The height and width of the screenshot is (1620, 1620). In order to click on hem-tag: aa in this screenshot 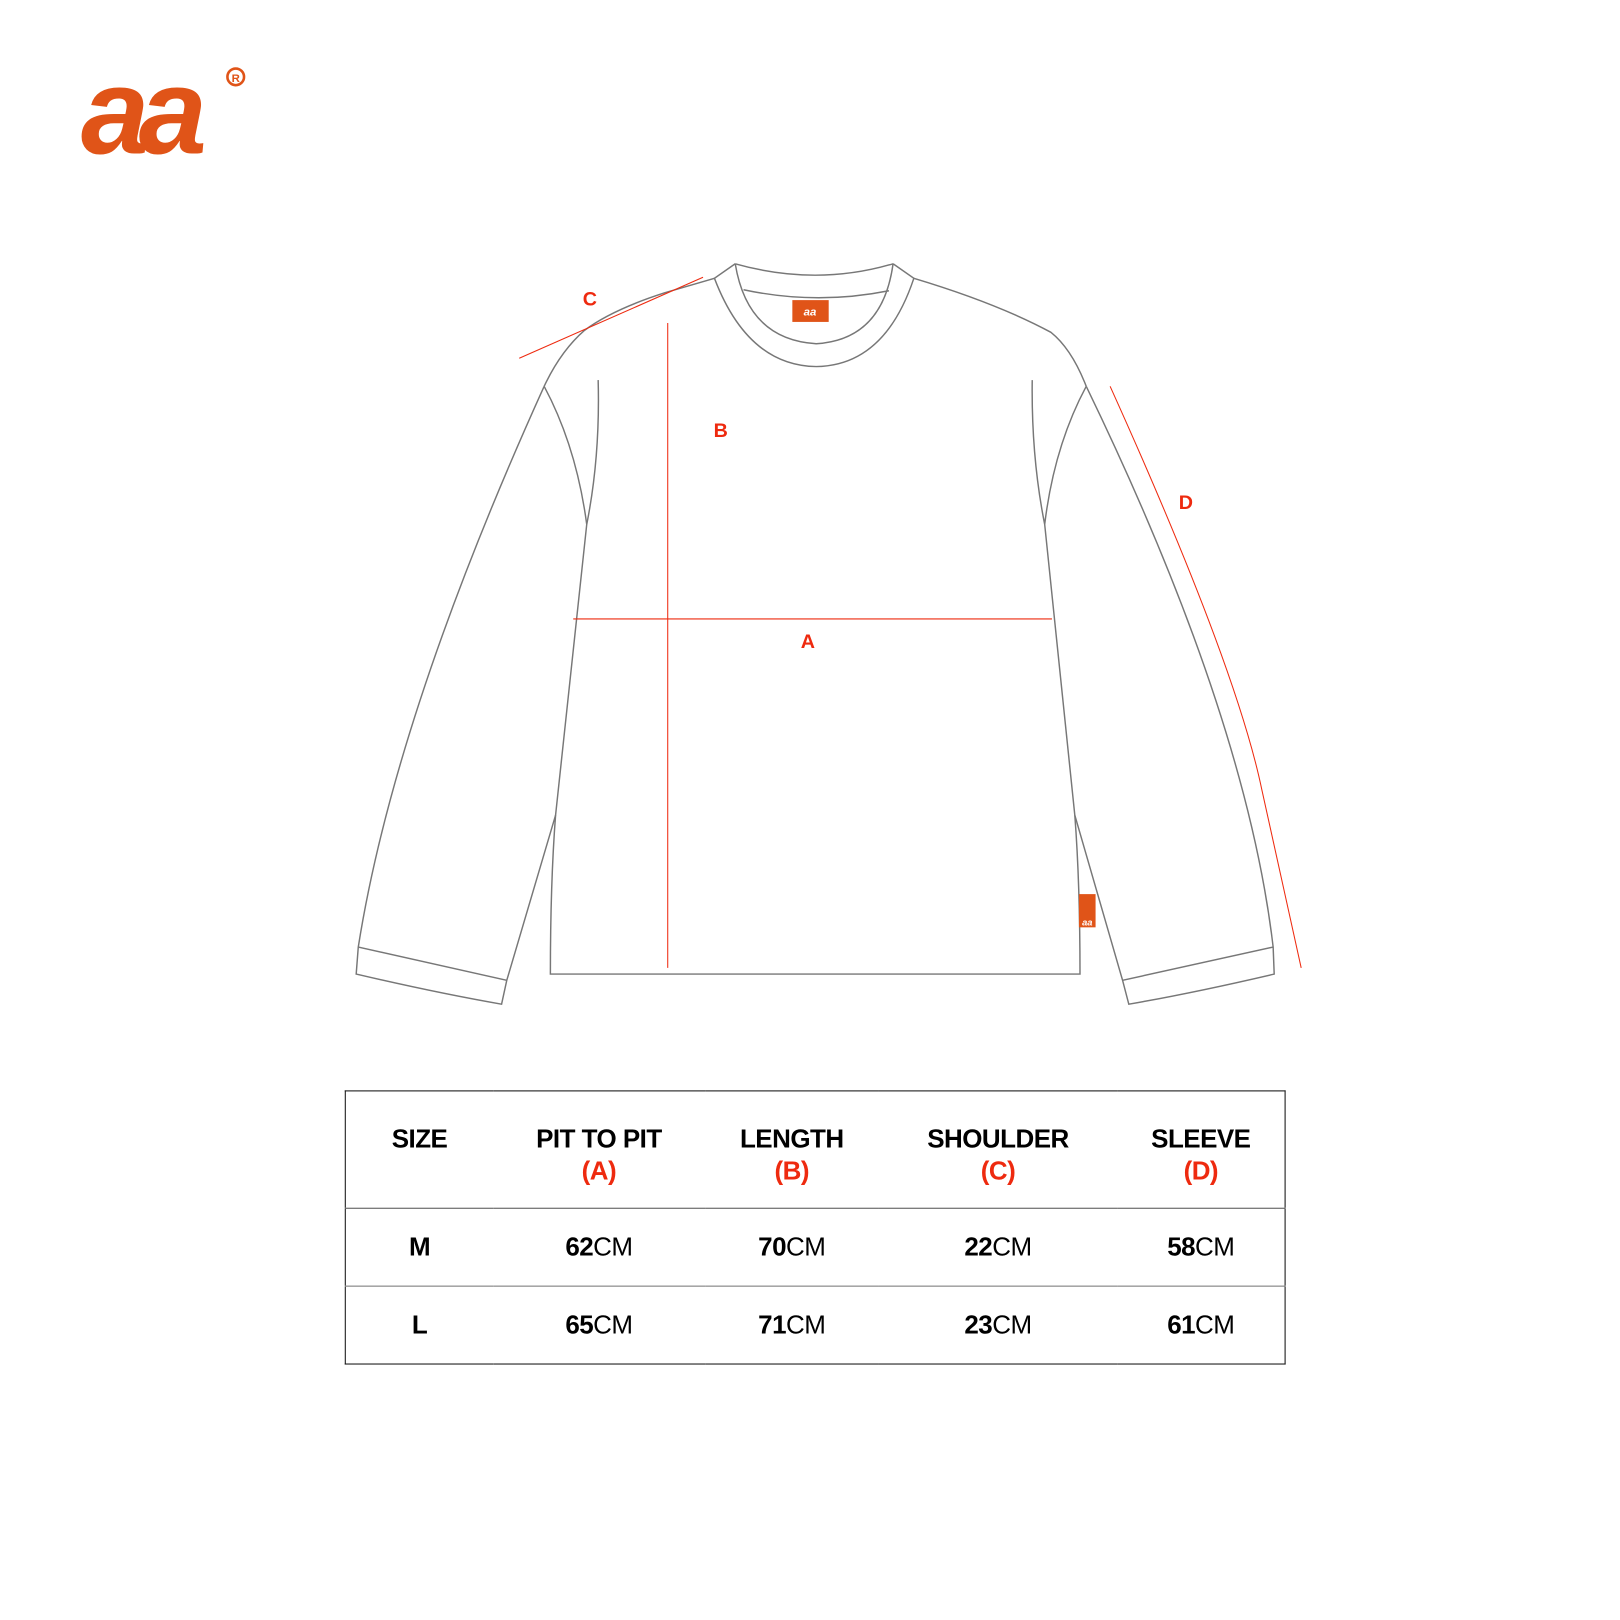, I will do `click(1087, 911)`.